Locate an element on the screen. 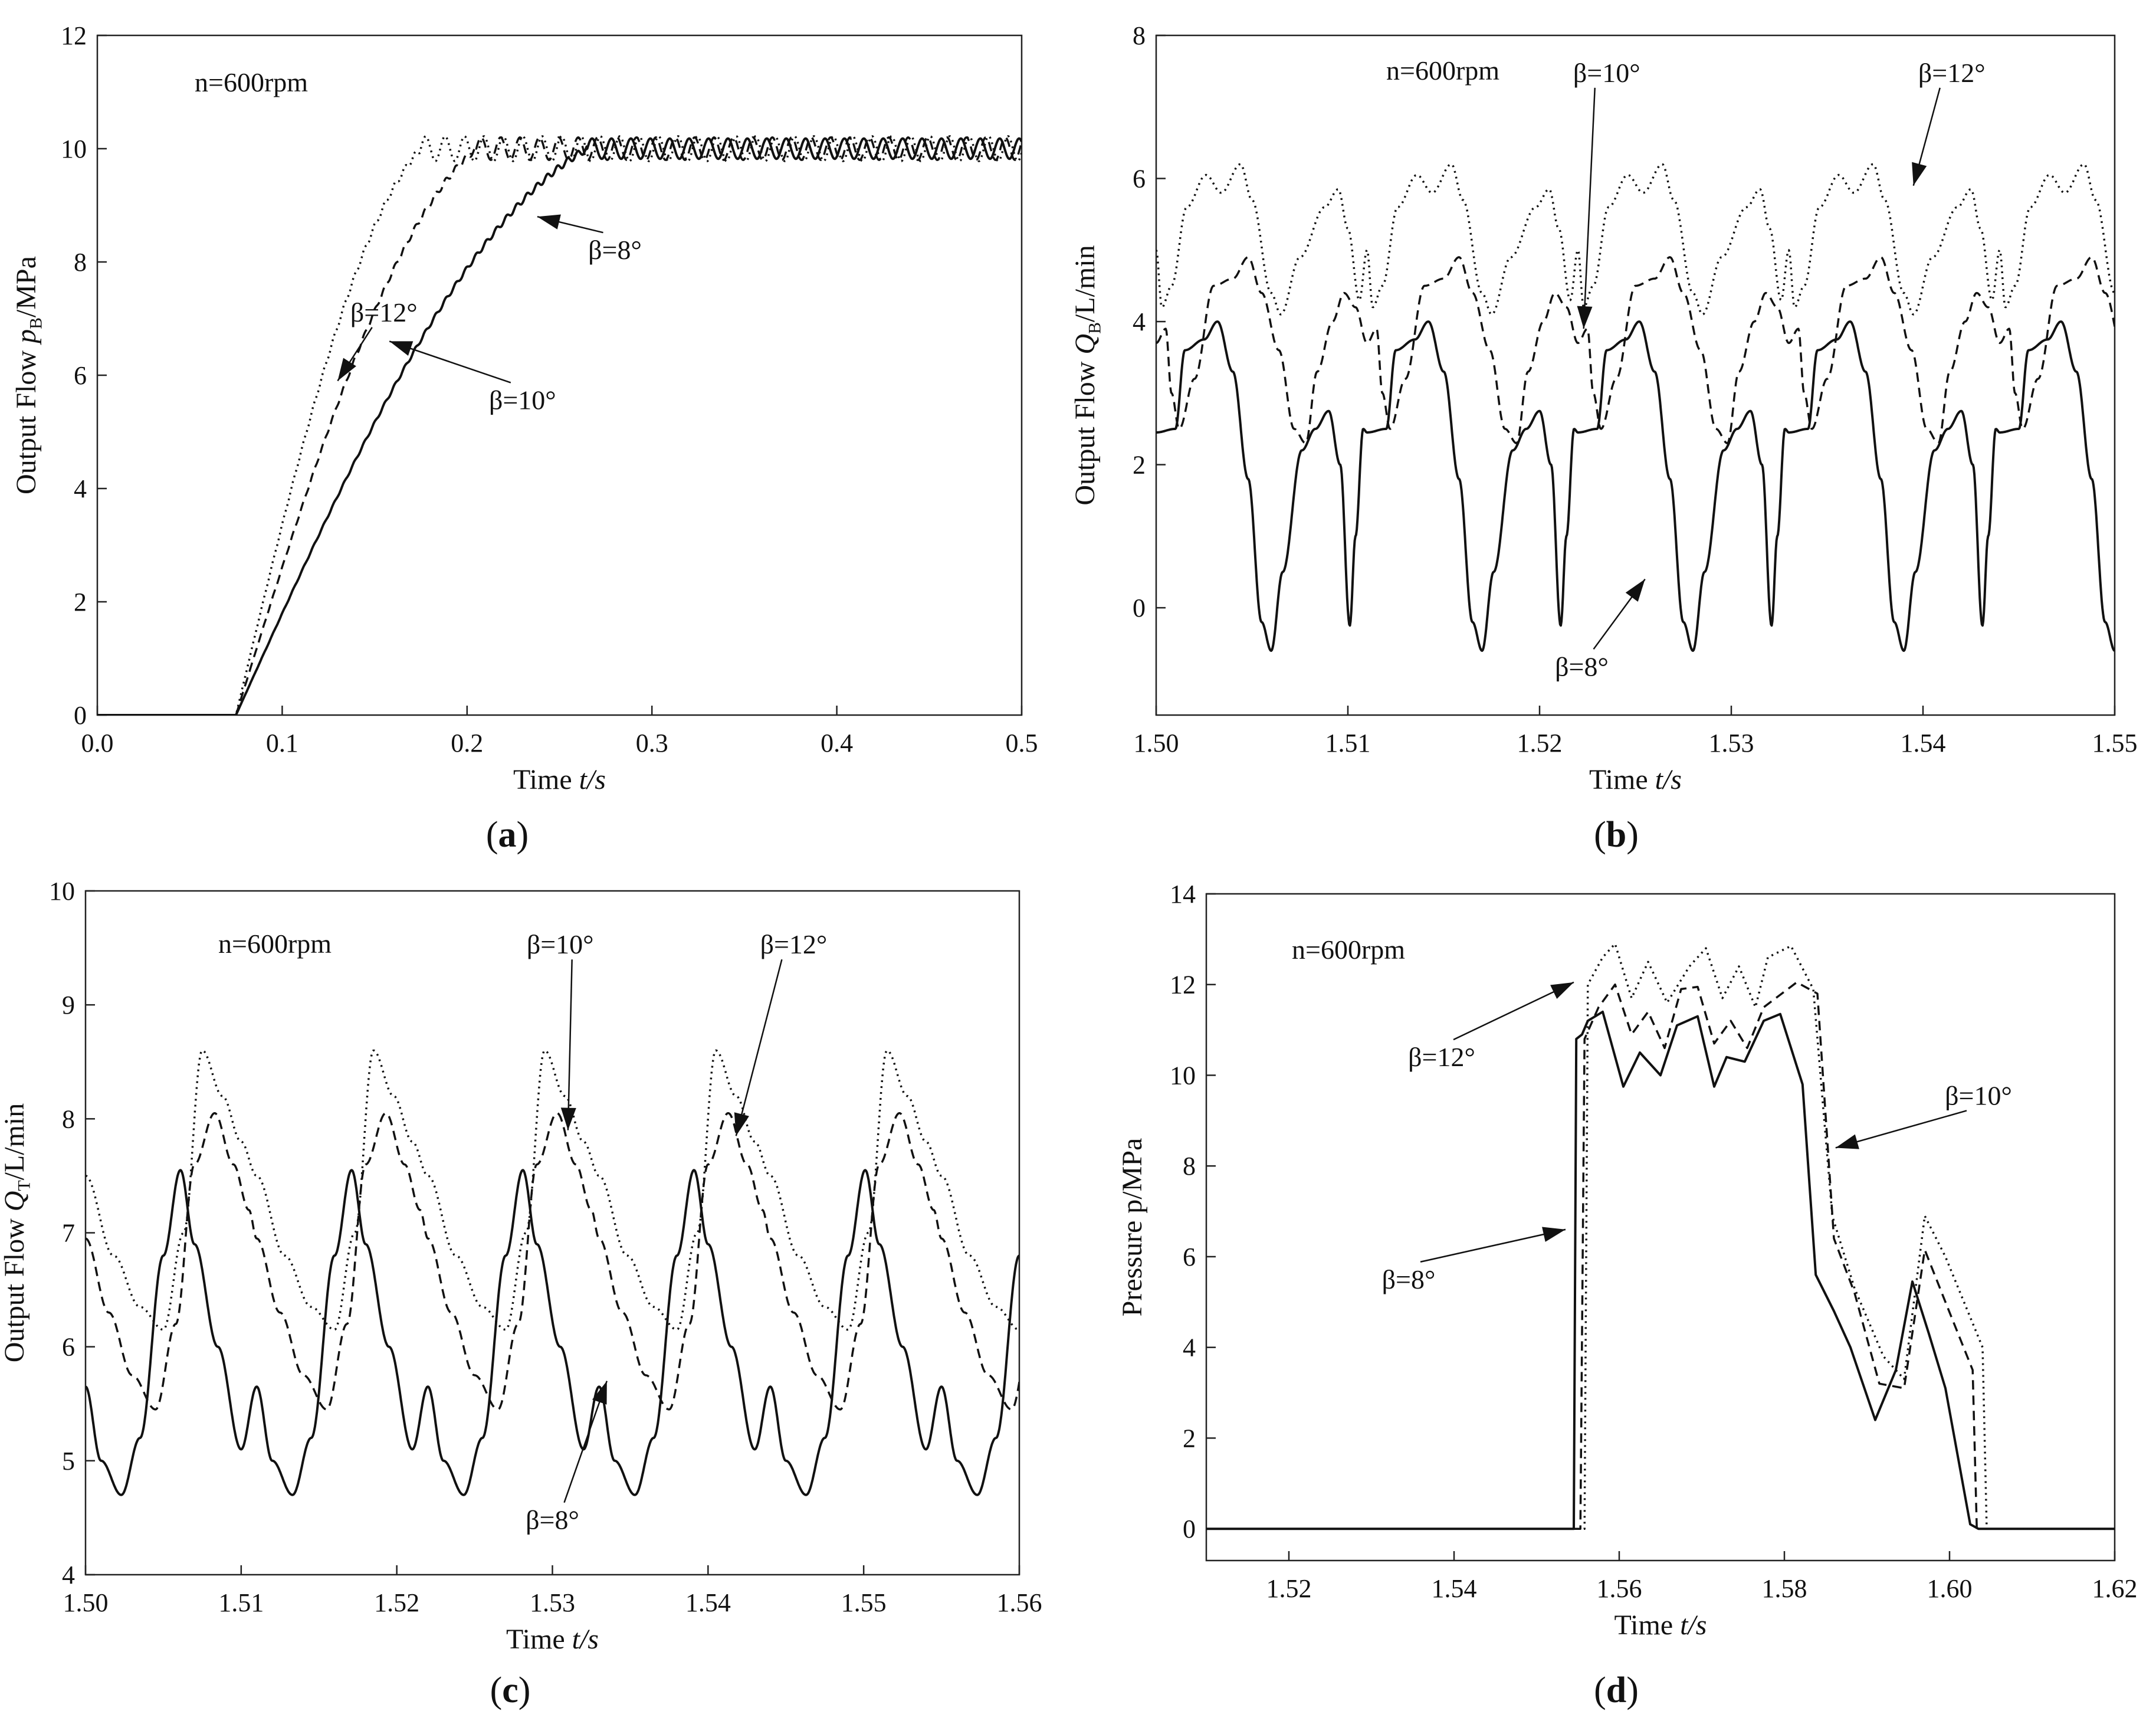 The width and height of the screenshot is (2156, 1734). y-axis-label: Pressure p/MPa is located at coordinates (1133, 1227).